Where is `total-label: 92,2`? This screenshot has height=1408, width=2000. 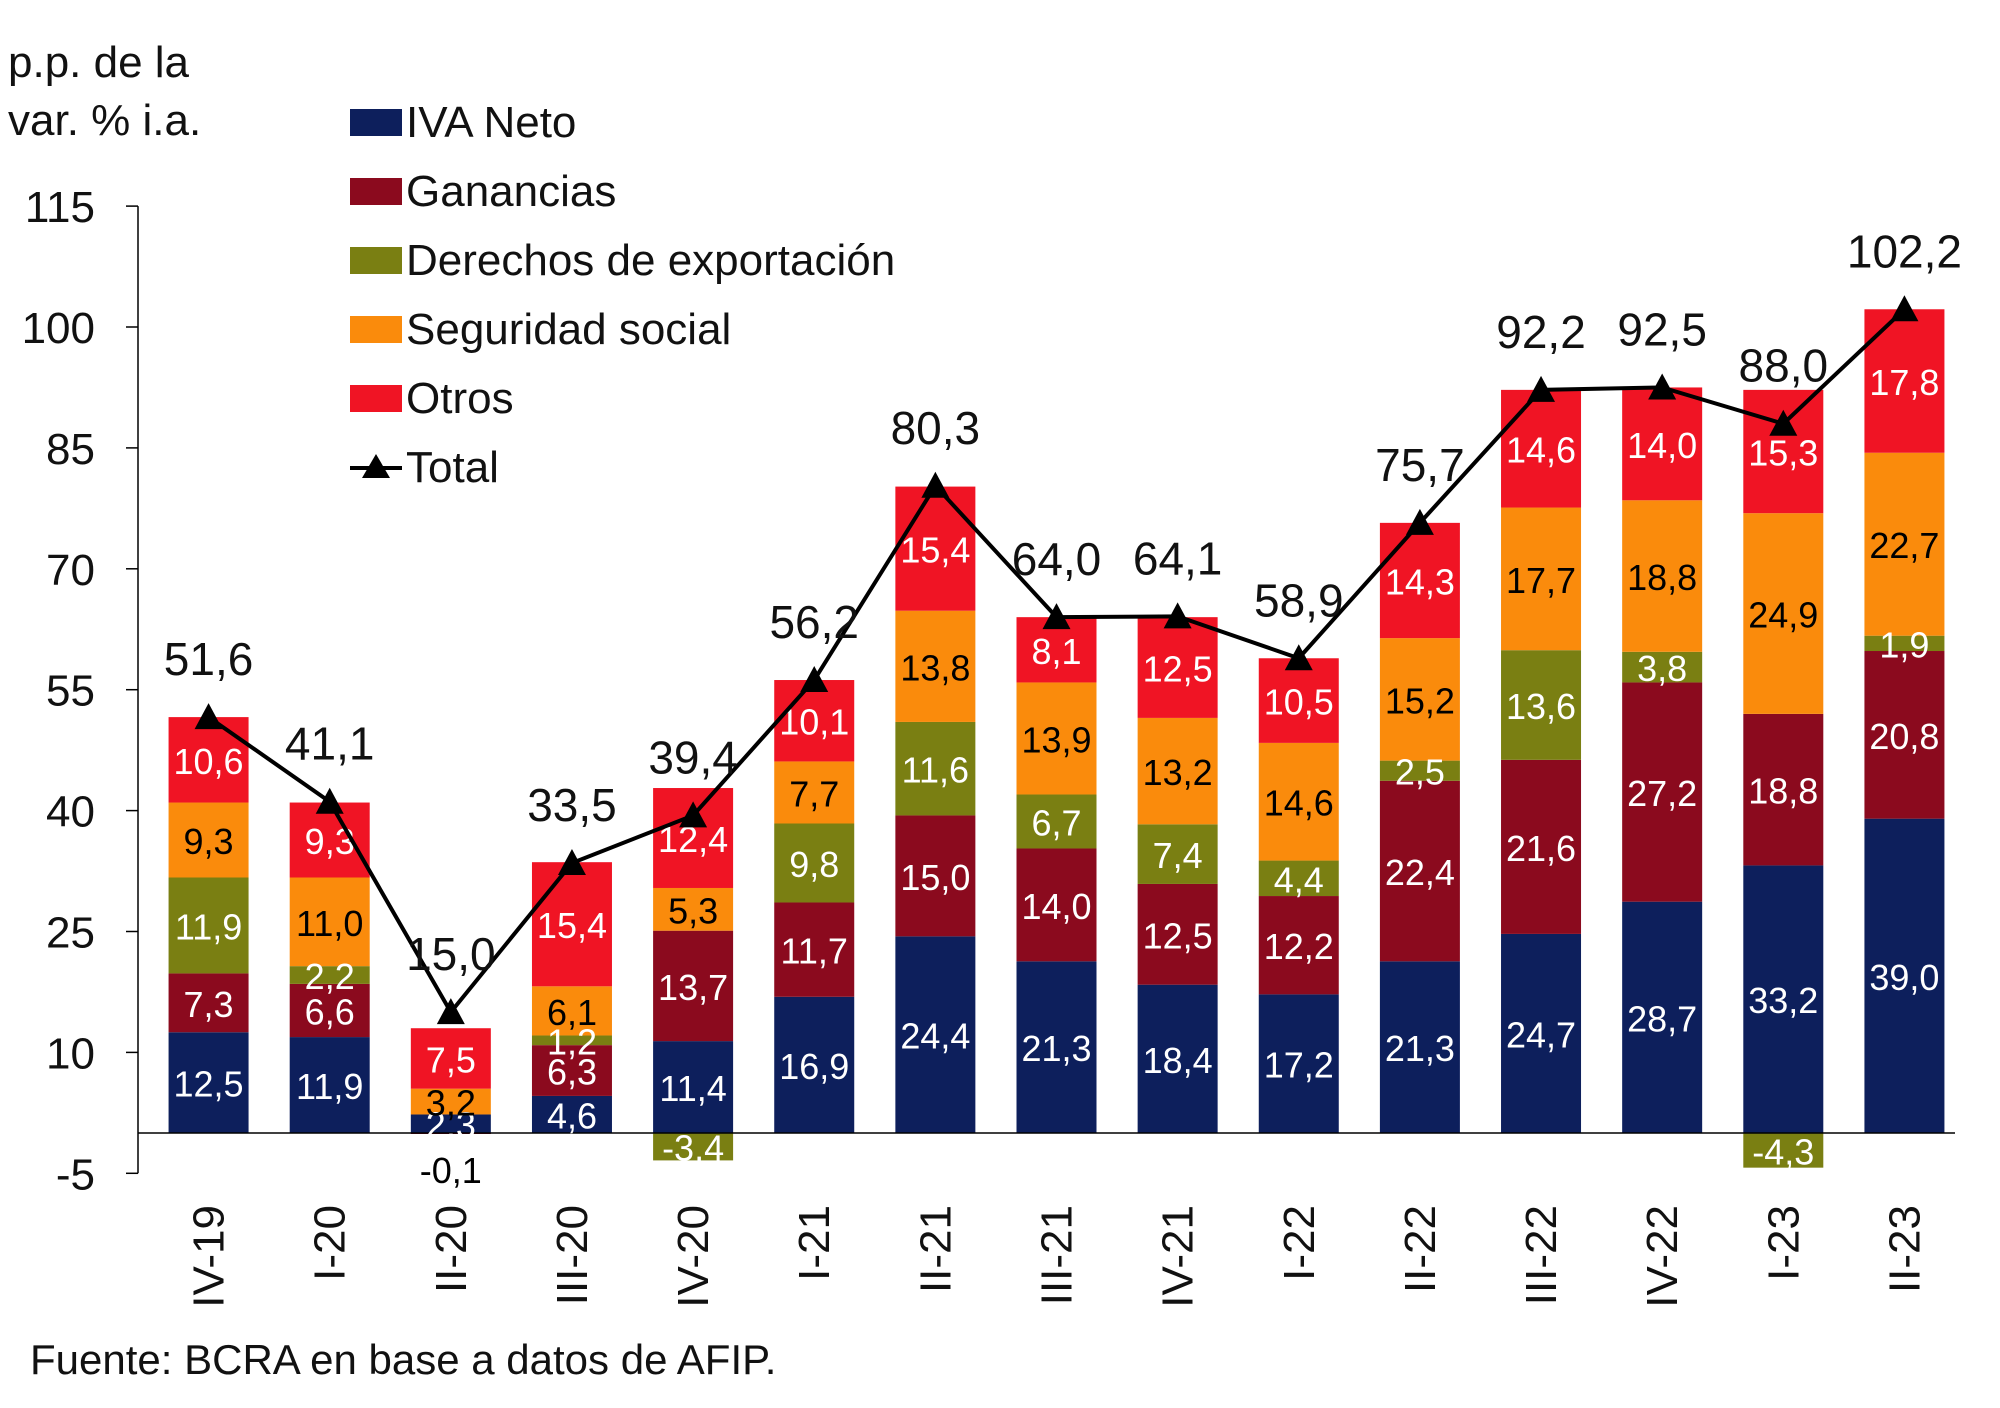
total-label: 92,2 is located at coordinates (1541, 332).